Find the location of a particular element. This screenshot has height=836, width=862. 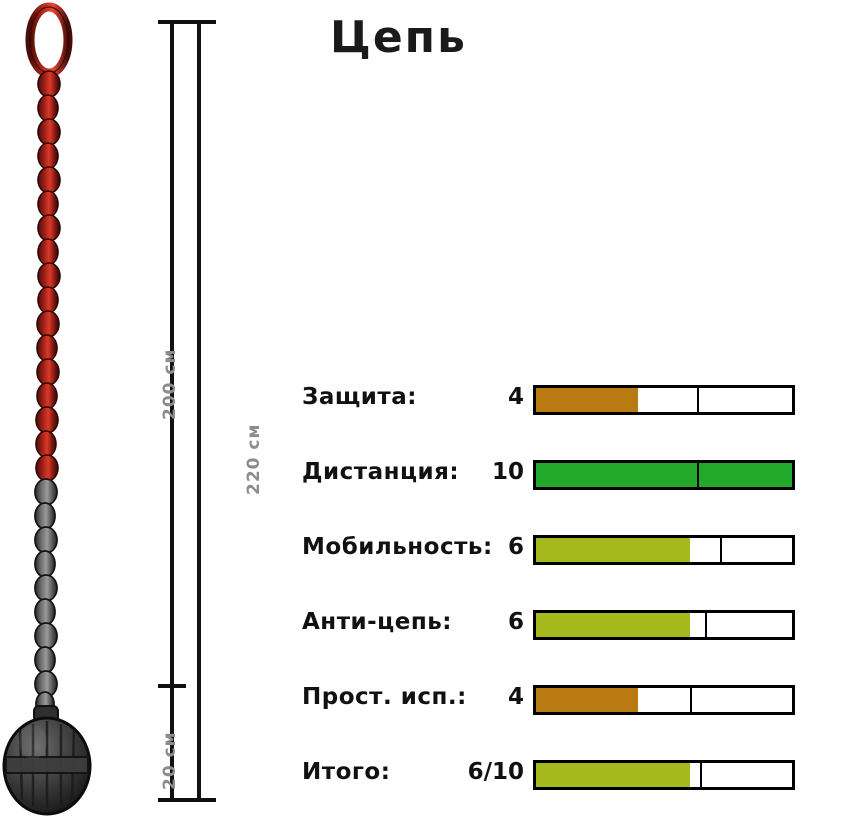

stat-row: Анти-цепь: 6 is located at coordinates (552, 634).